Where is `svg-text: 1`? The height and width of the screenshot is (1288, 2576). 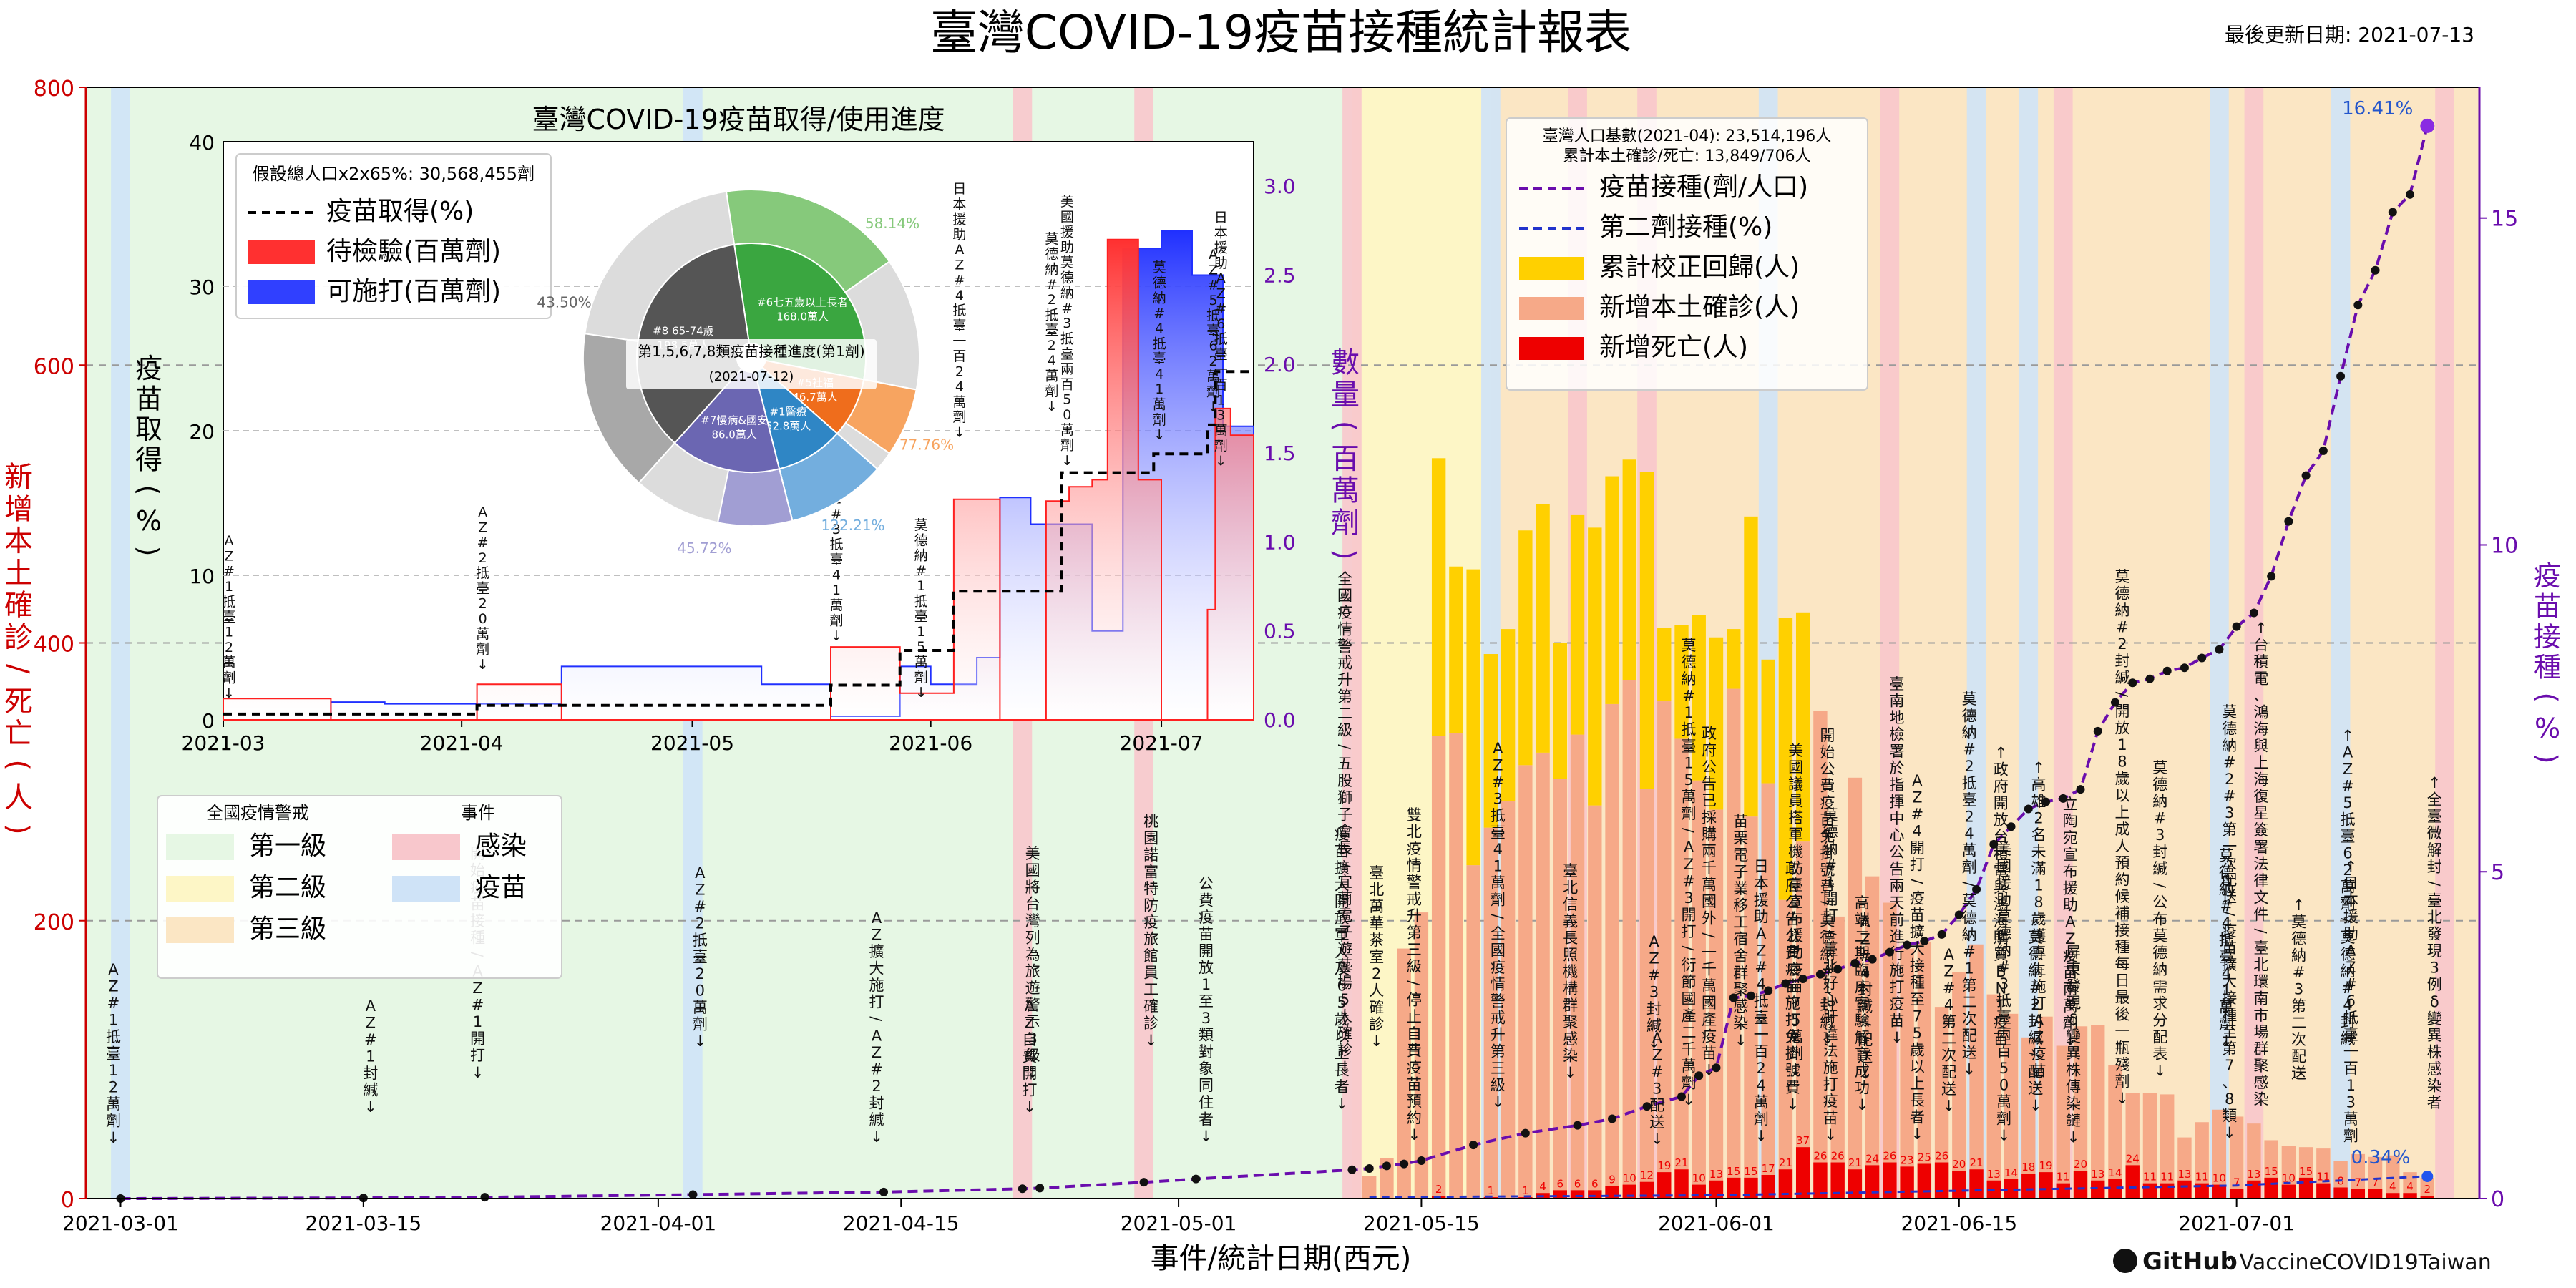
svg-text: 1 is located at coordinates (1220, 400).